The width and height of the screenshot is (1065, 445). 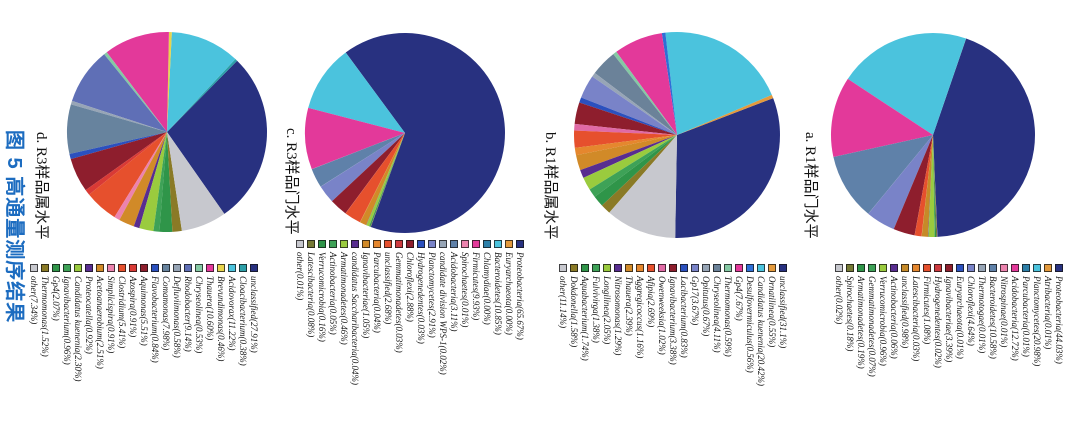 I want to click on legend-label: Proteocatella(0.92%), so click(x=89, y=315).